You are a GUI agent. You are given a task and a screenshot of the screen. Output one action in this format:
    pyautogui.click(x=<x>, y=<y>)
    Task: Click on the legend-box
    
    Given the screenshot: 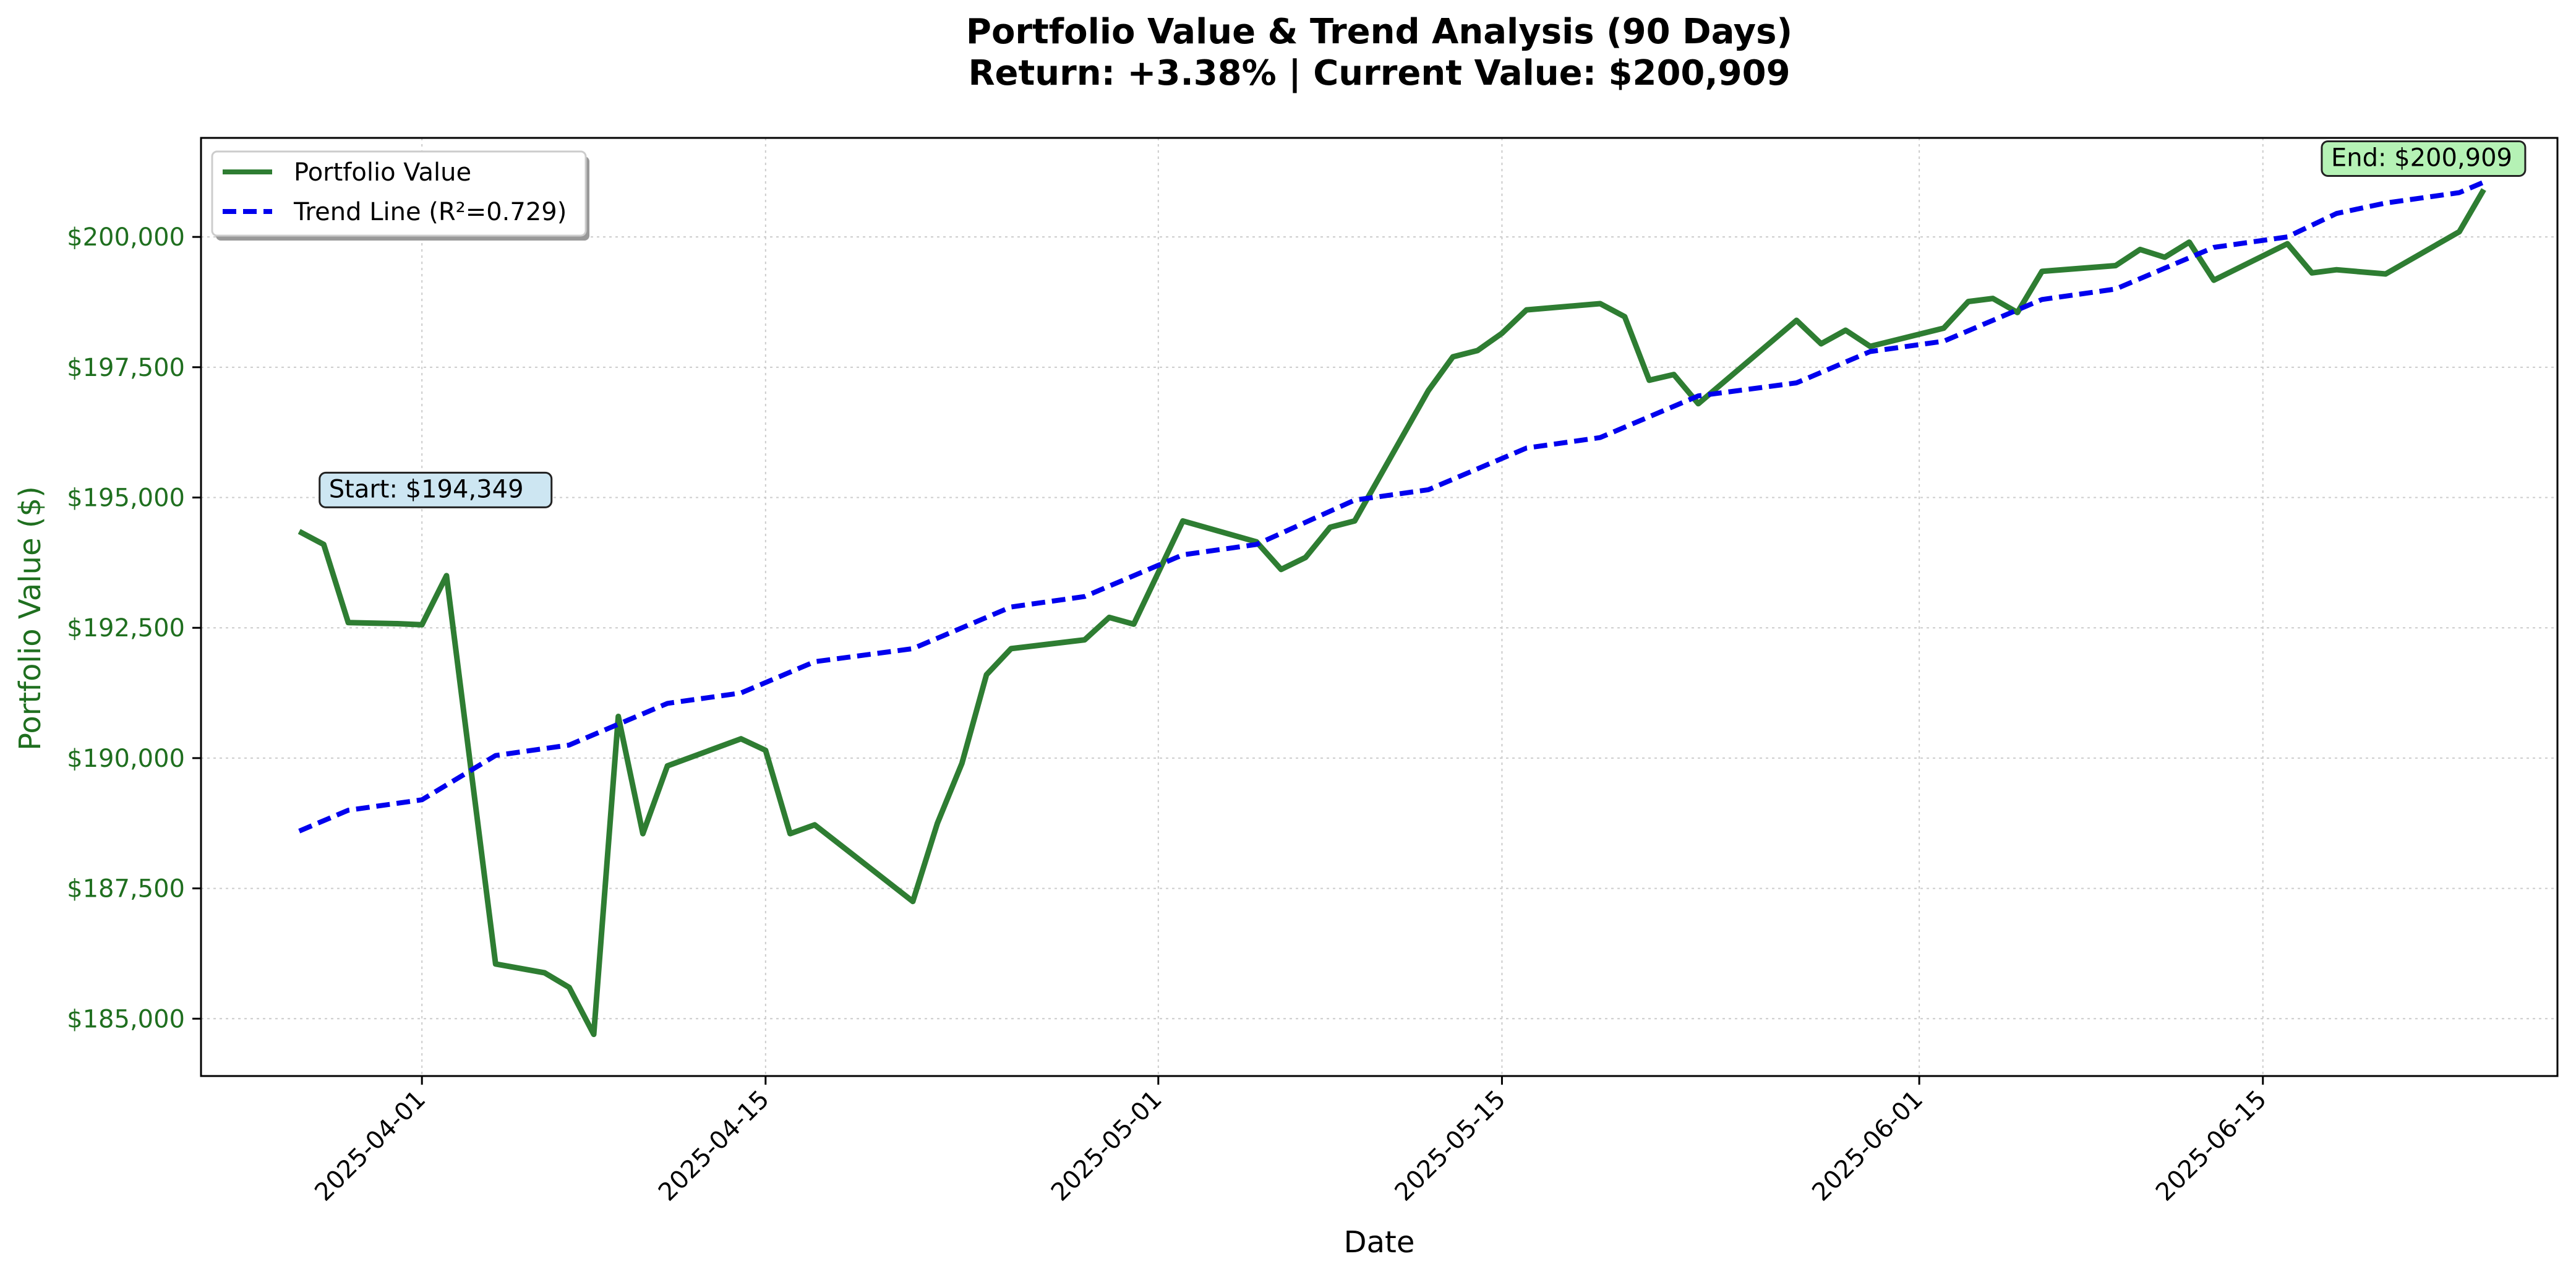 What is the action you would take?
    pyautogui.click(x=399, y=194)
    